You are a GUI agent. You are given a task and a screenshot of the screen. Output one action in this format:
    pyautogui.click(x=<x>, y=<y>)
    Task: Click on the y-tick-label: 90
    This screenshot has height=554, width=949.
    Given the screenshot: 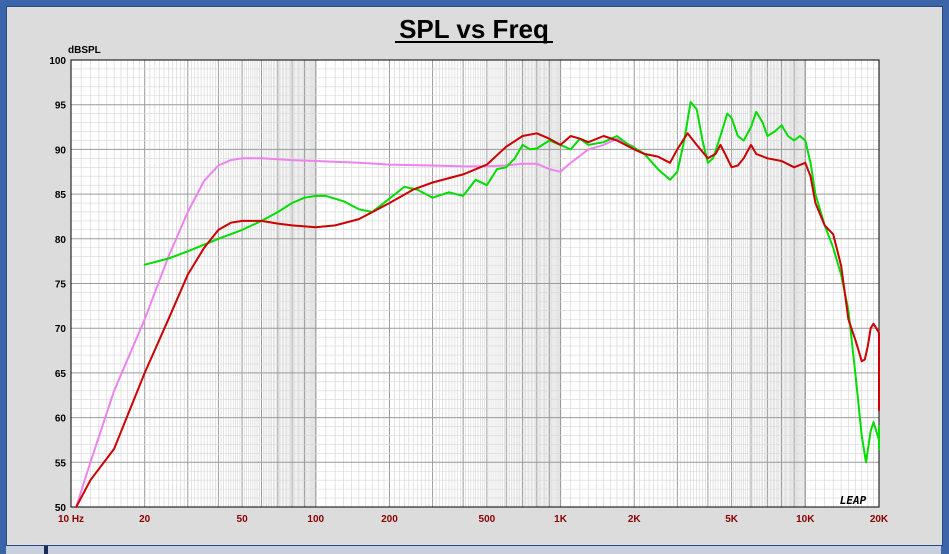 What is the action you would take?
    pyautogui.click(x=61, y=150)
    